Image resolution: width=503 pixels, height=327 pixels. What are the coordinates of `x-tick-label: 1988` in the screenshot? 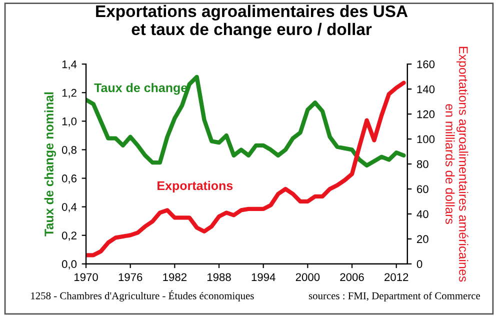 It's located at (219, 277).